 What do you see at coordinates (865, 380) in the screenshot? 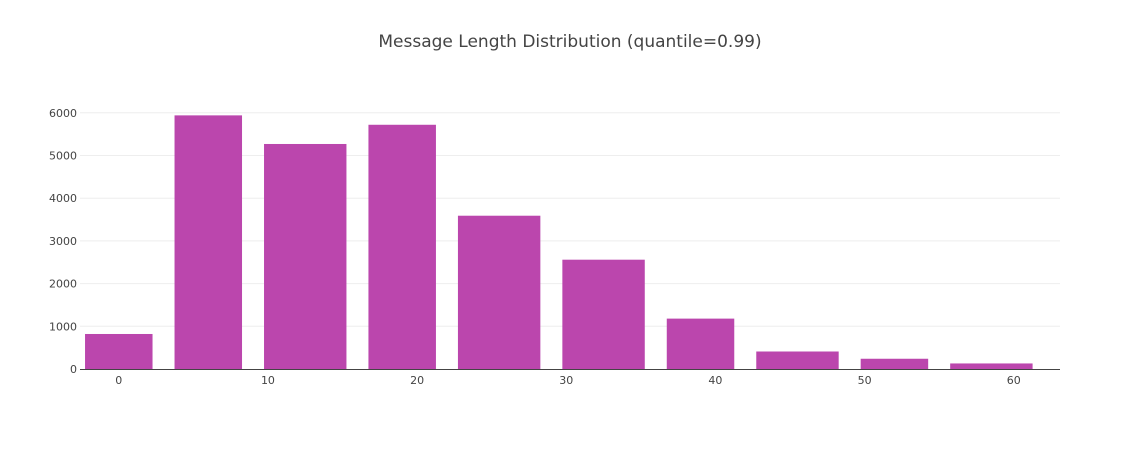
I see `x-tick-label: 50` at bounding box center [865, 380].